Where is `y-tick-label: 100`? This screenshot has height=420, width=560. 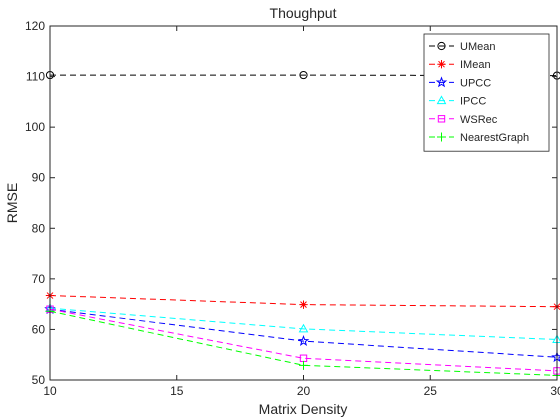 y-tick-label: 100 is located at coordinates (35, 127).